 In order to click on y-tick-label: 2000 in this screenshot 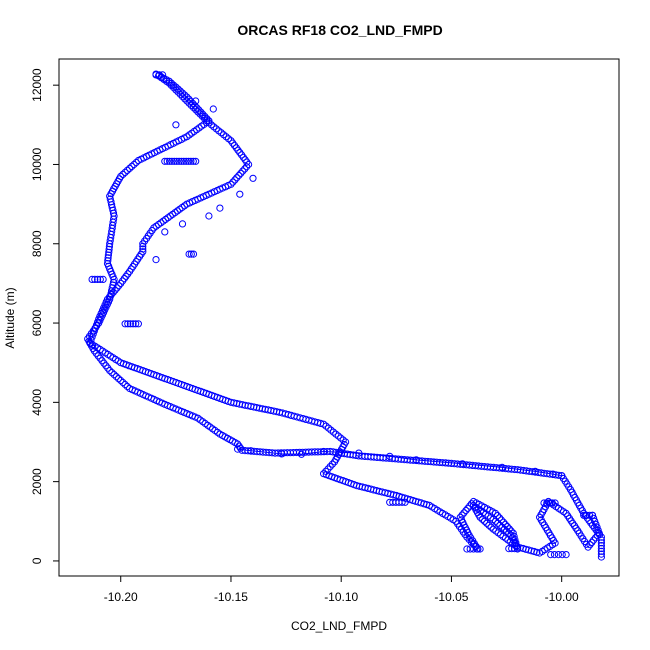, I will do `click(37, 481)`.